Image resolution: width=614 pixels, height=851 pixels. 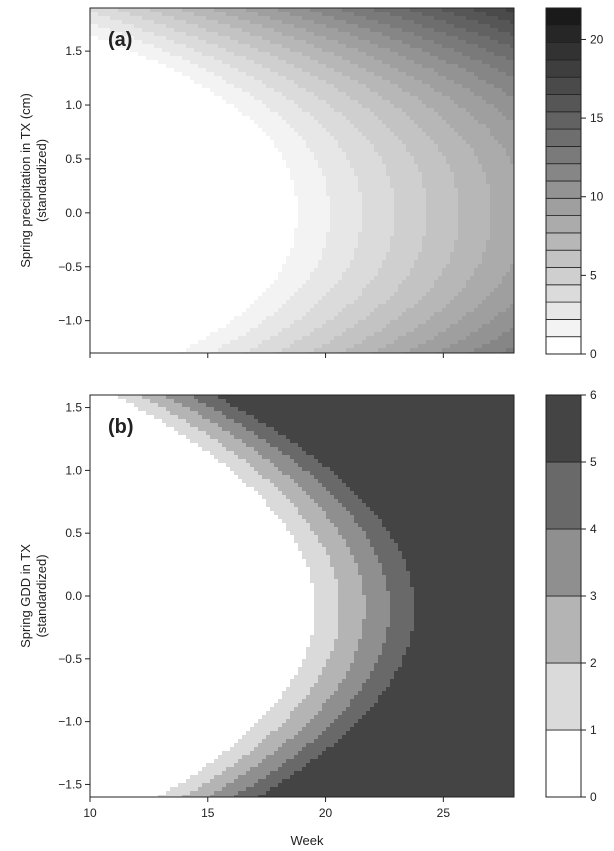 I want to click on colorbar-tick-label: 15, so click(x=597, y=118).